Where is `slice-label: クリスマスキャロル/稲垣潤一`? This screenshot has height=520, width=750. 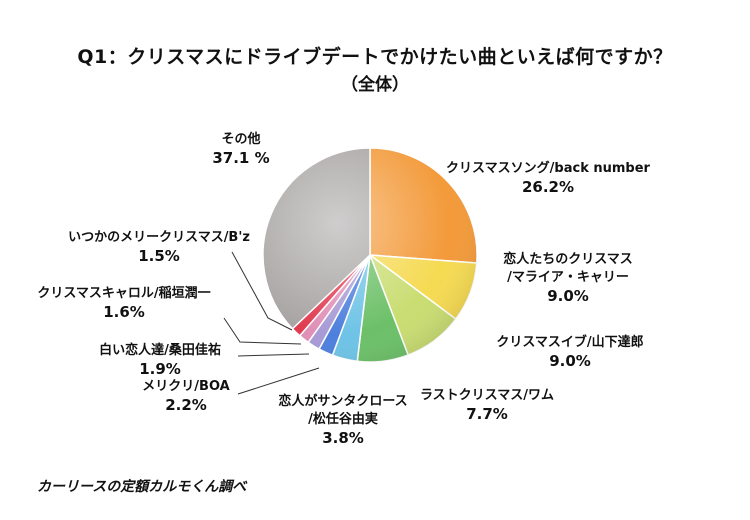 slice-label: クリスマスキャロル/稲垣潤一 is located at coordinates (123, 293).